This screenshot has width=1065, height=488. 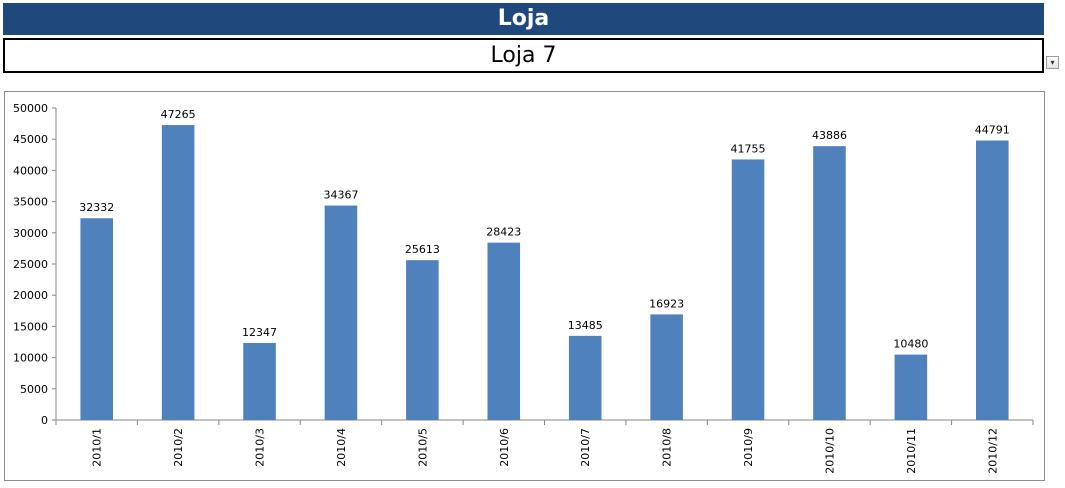 I want to click on y-tick-label: 35000, so click(x=30, y=202).